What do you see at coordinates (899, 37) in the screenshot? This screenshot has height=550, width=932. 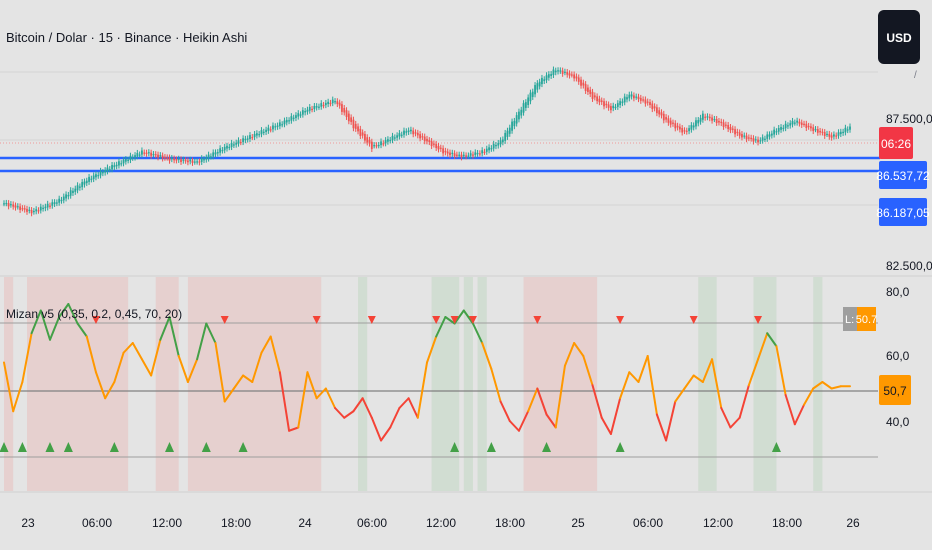 I see `currency-button: USD` at bounding box center [899, 37].